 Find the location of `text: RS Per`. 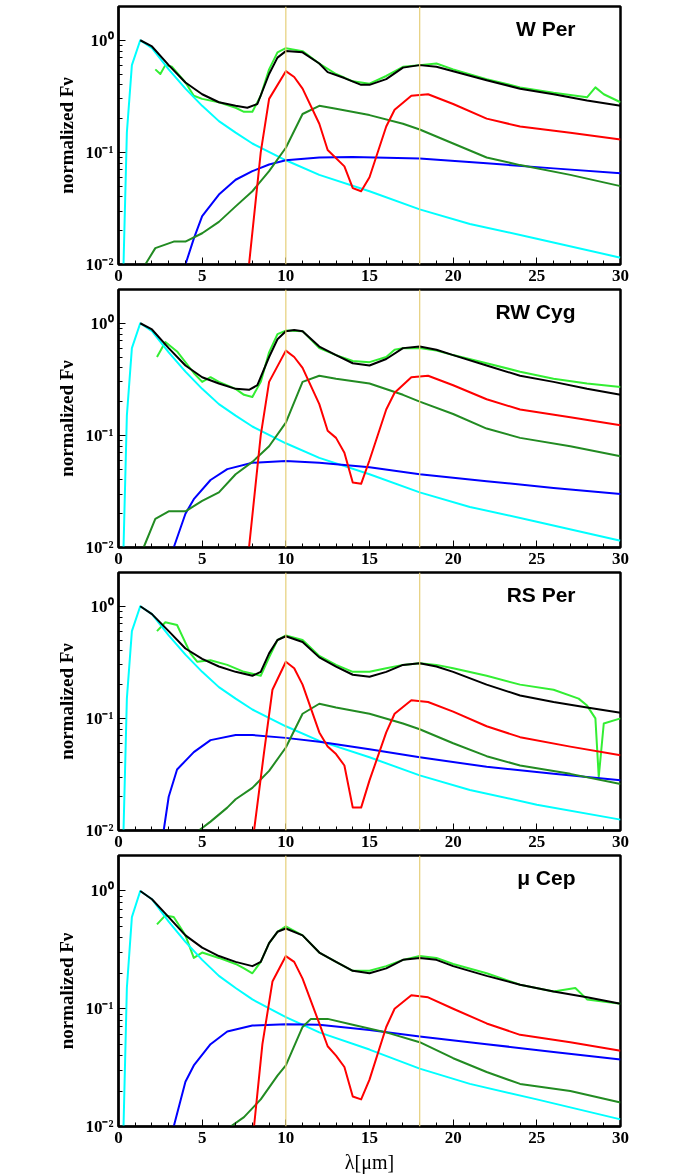

text: RS Per is located at coordinates (541, 594).